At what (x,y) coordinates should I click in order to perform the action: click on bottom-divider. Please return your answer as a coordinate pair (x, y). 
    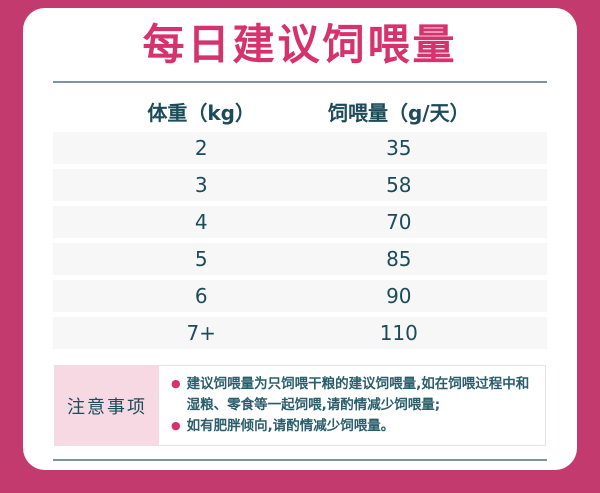
    Looking at the image, I should click on (300, 460).